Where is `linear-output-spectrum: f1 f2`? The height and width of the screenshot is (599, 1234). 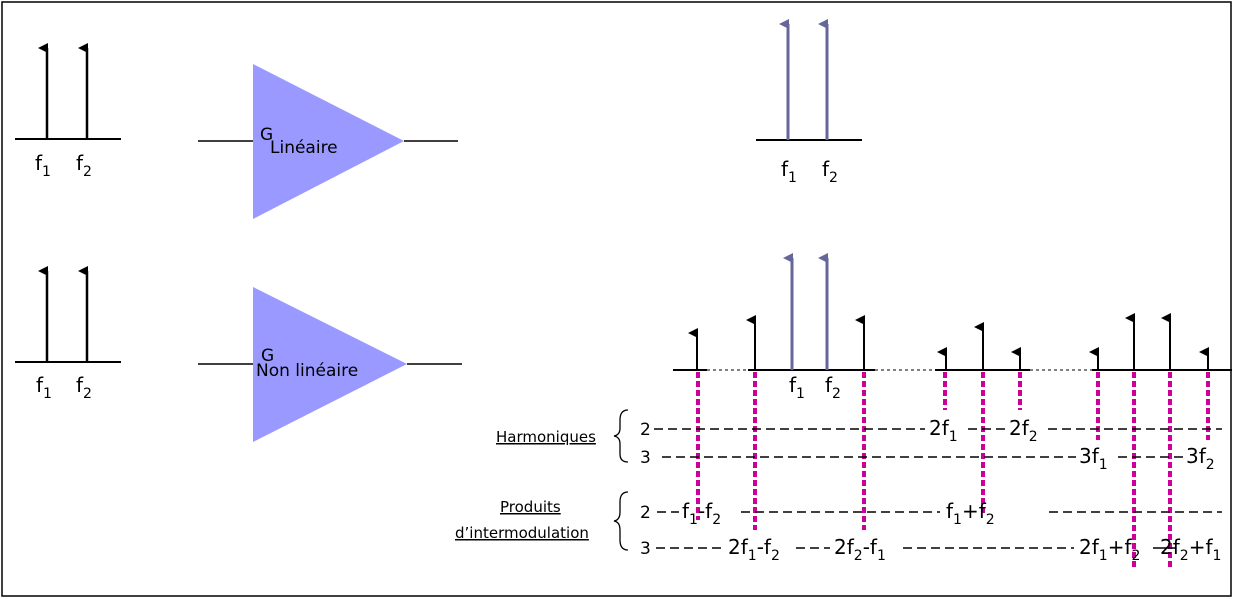 linear-output-spectrum: f1 f2 is located at coordinates (809, 102).